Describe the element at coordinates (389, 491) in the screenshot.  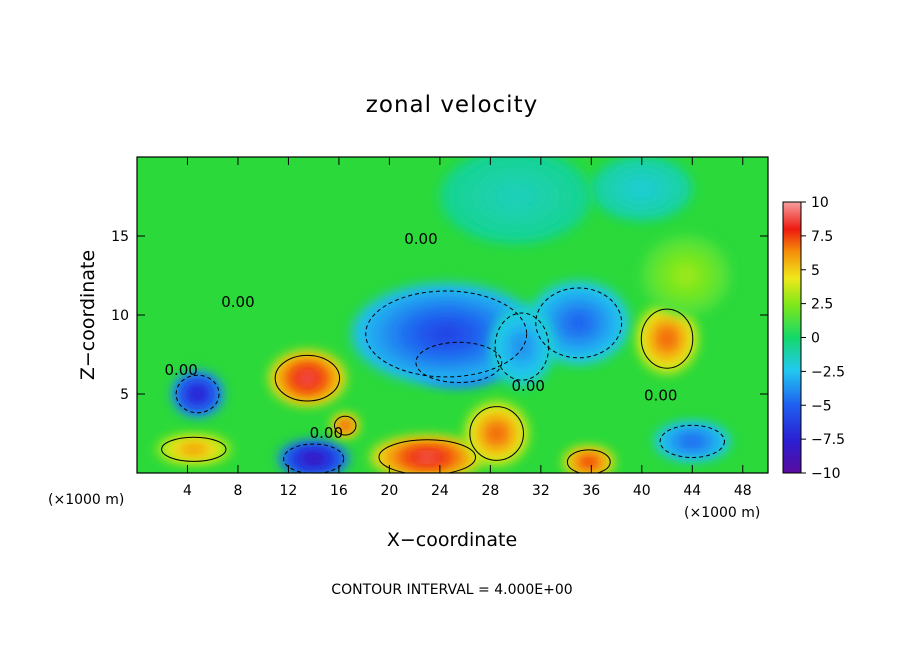
I see `x-tick-label-4: 20` at that location.